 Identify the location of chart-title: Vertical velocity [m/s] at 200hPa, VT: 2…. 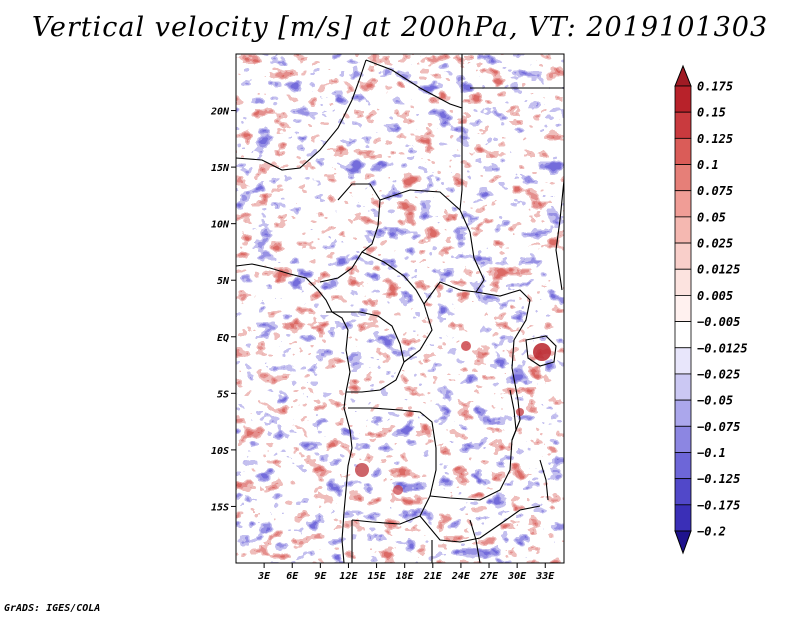
(400, 27).